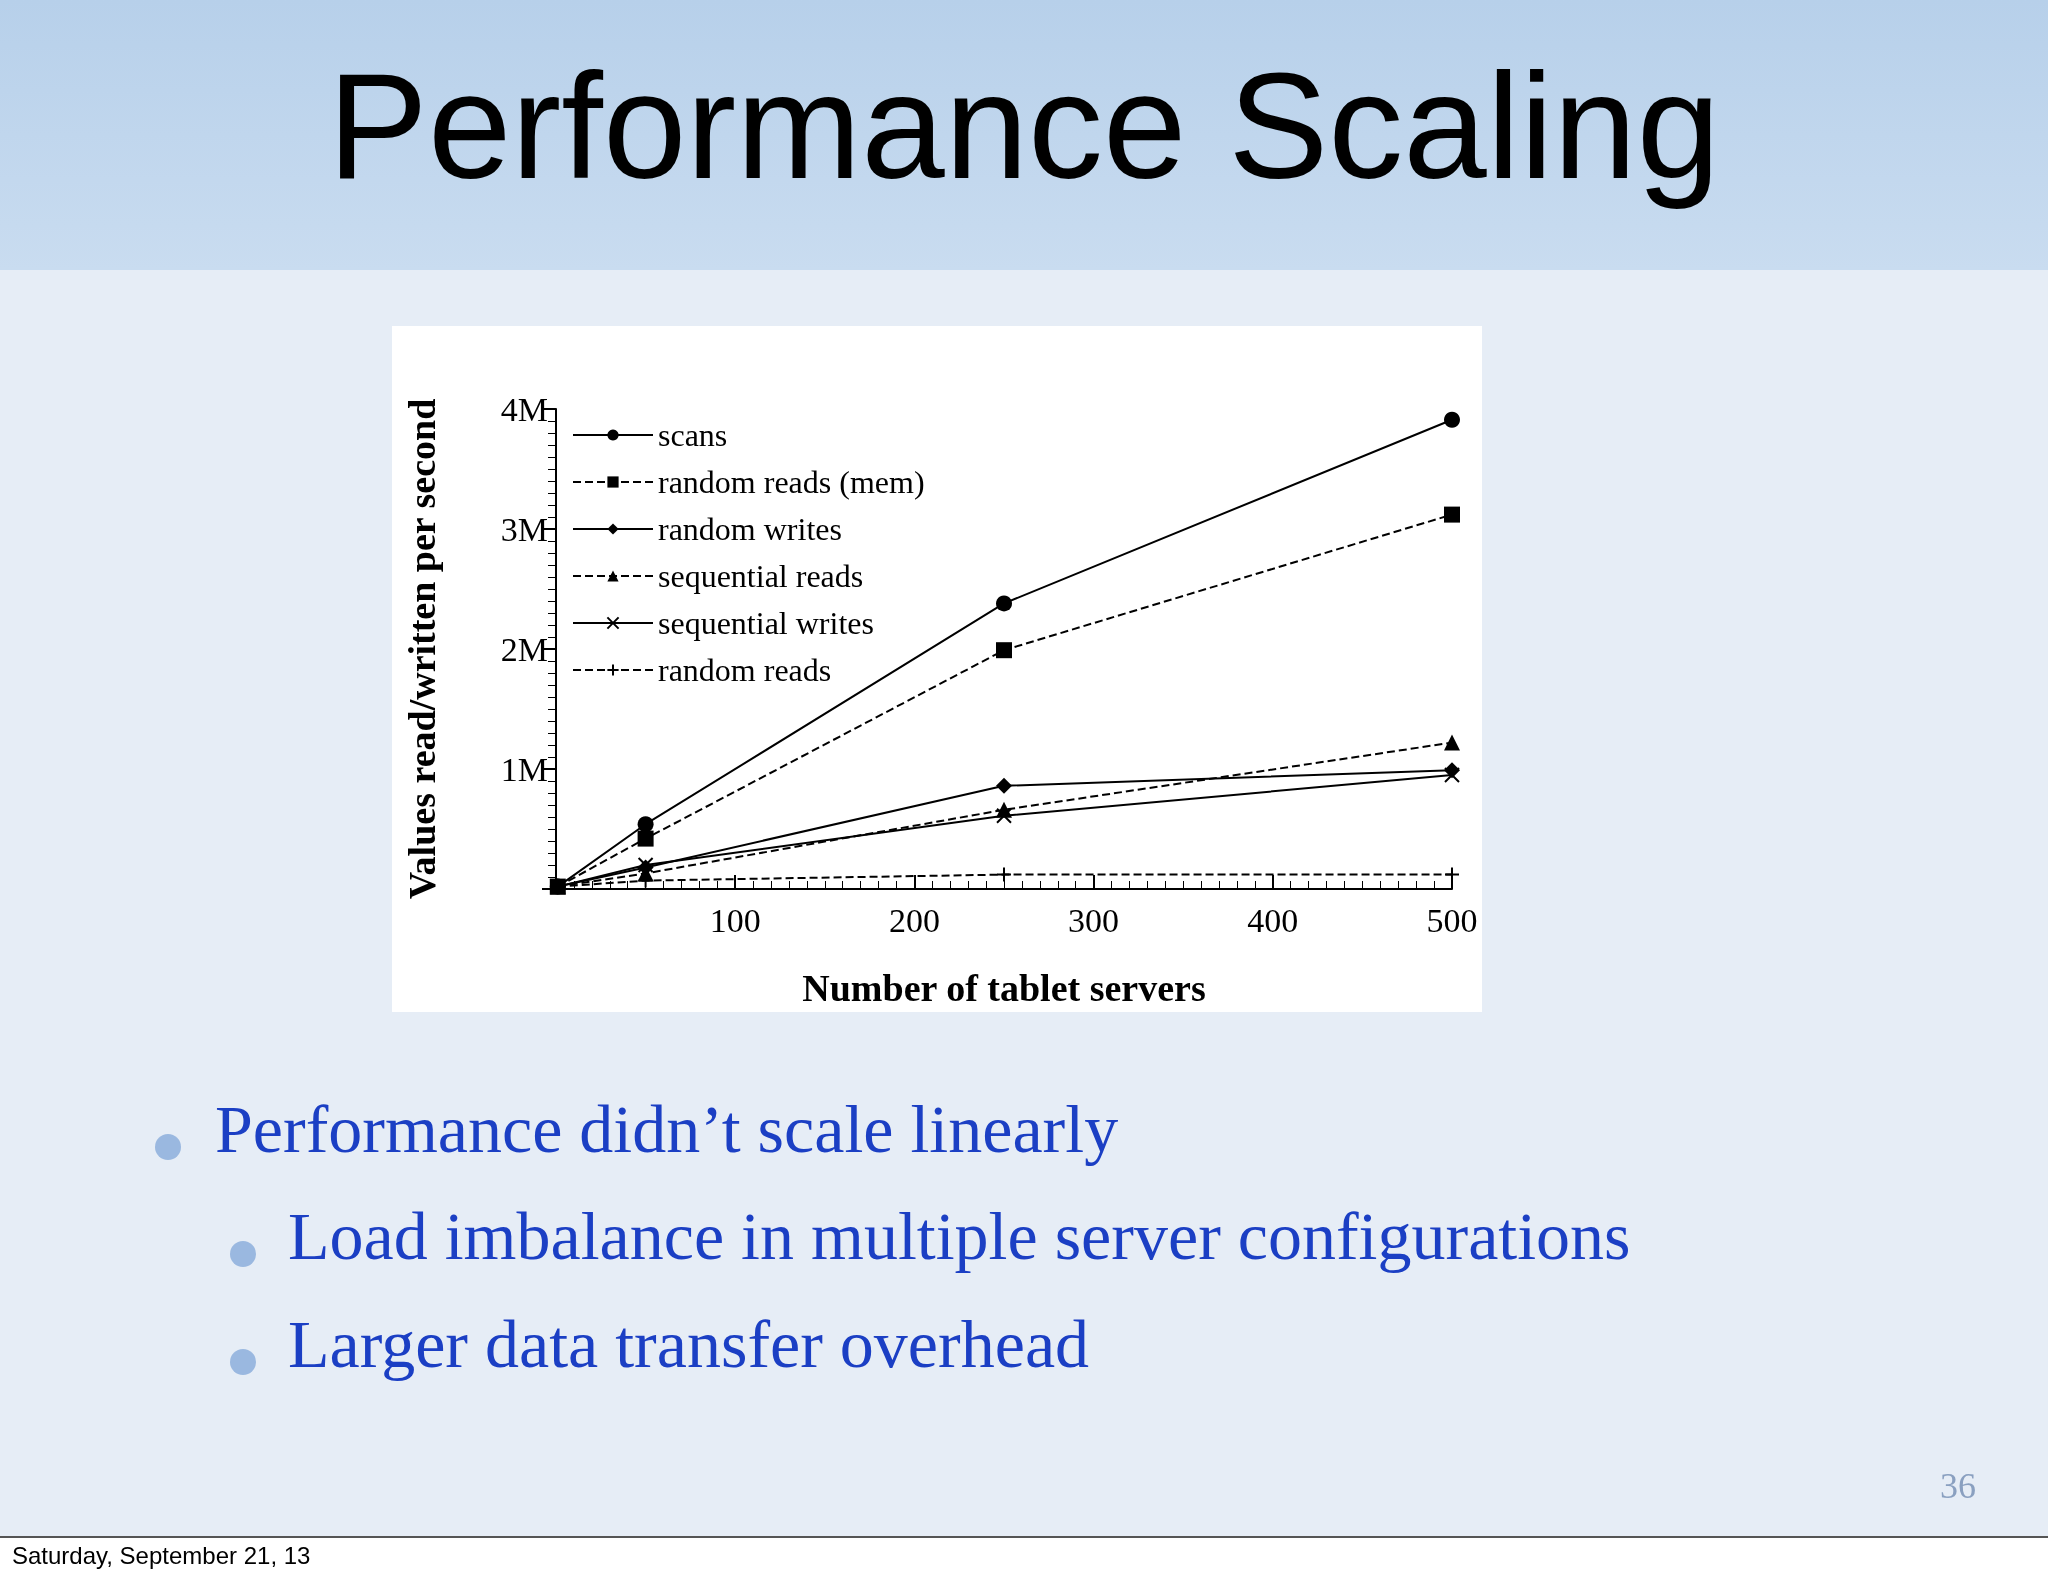  I want to click on x-tick-label: 500, so click(1452, 920).